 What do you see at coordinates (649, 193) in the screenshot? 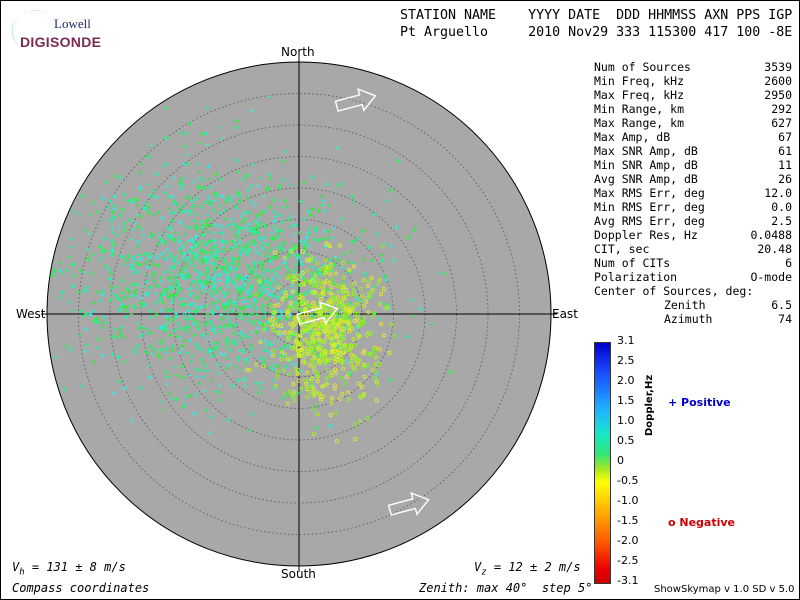
I see `stat-label: Max RMS Err, deg` at bounding box center [649, 193].